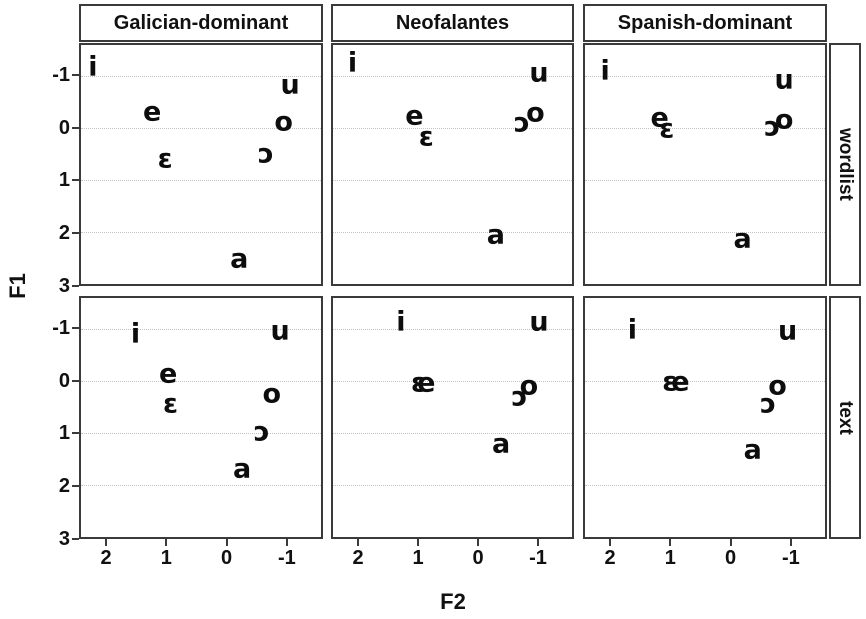 Image resolution: width=866 pixels, height=619 pixels. I want to click on row-strip-label: text, so click(845, 417).